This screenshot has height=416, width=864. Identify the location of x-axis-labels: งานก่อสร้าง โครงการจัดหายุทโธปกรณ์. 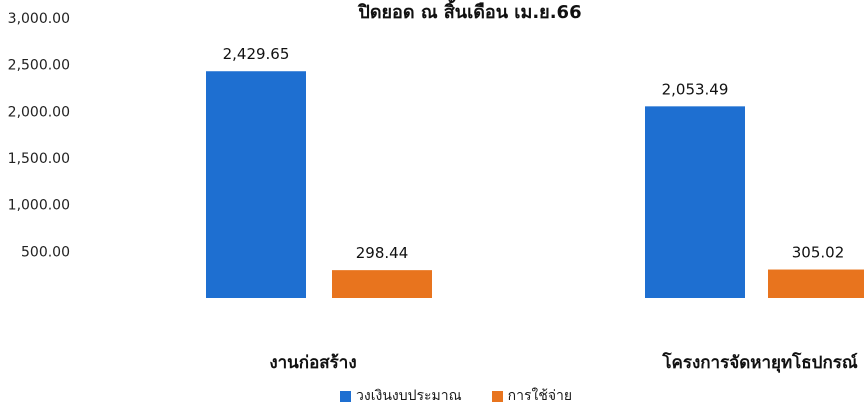
(563, 362).